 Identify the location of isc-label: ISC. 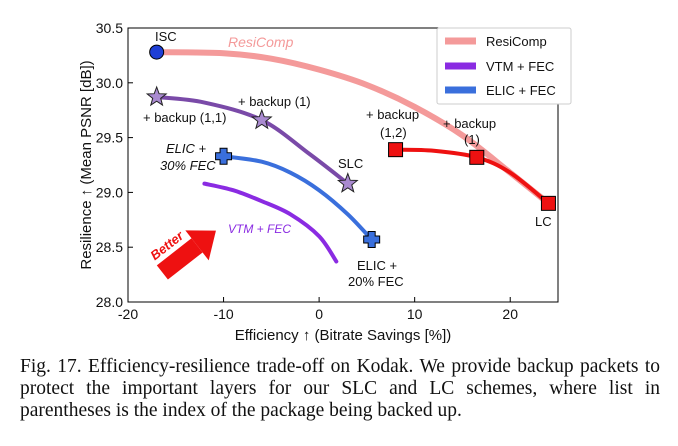
(166, 36).